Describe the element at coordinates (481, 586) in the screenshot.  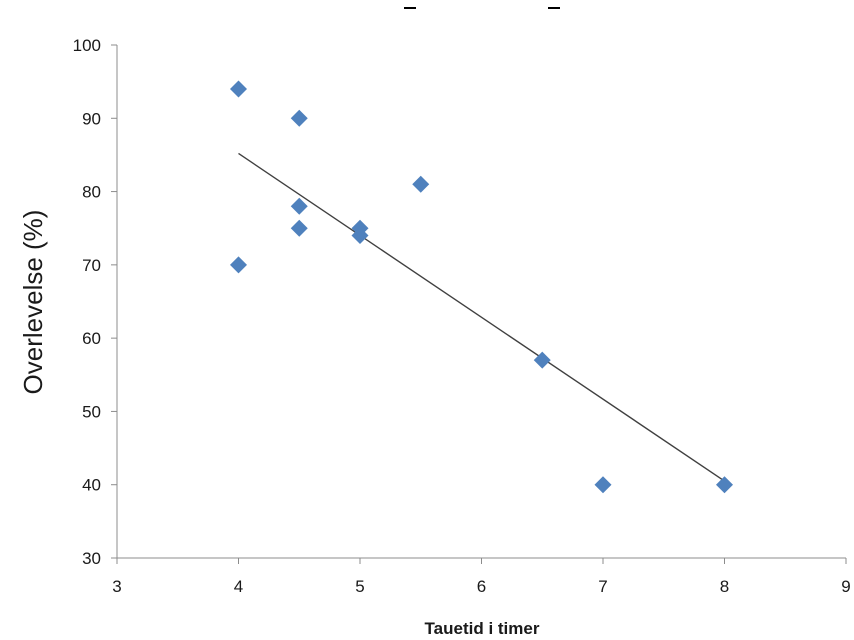
I see `x-tick-label: 6` at that location.